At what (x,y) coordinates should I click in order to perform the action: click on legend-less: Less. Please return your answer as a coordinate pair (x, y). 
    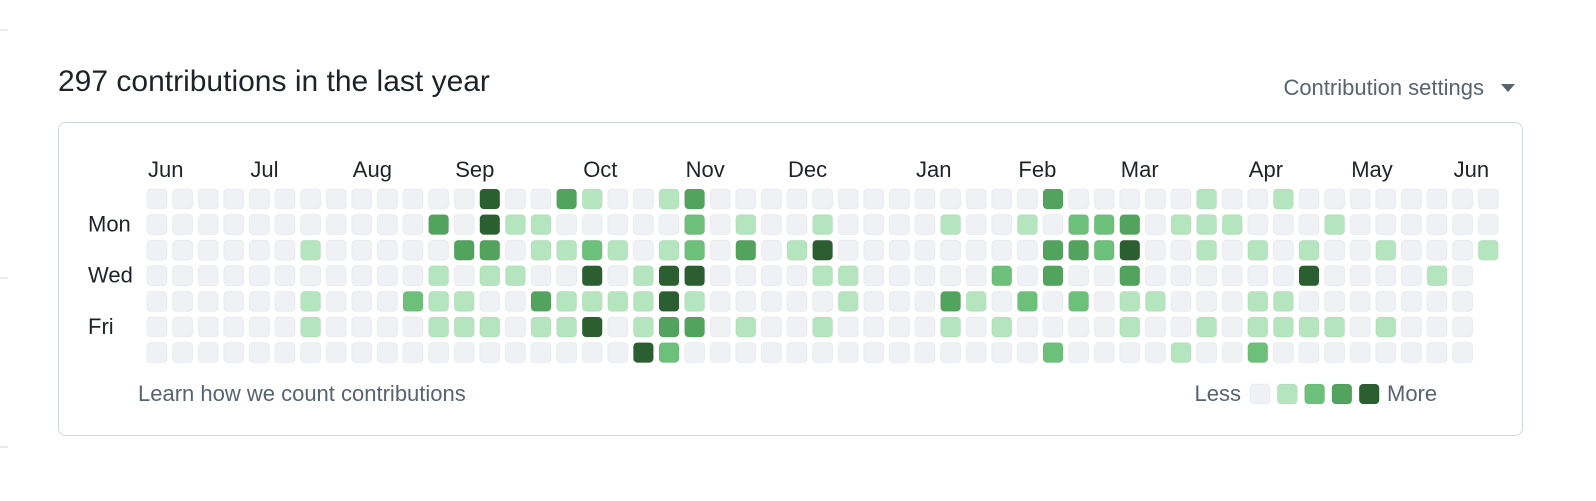
    Looking at the image, I should click on (1218, 393).